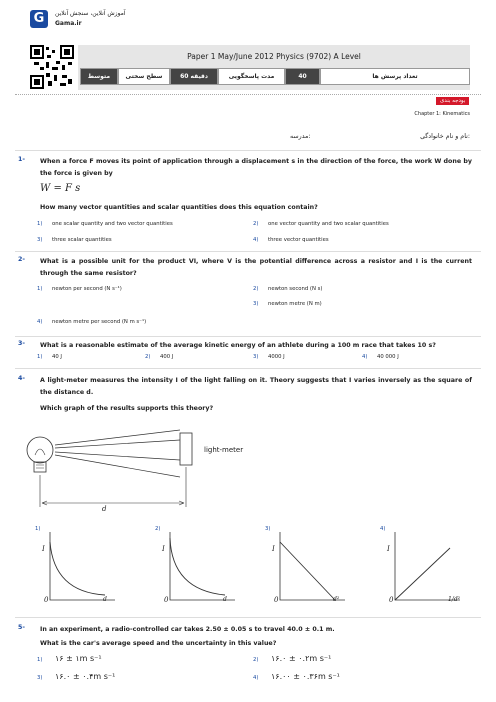  What do you see at coordinates (395, 76) in the screenshot?
I see `info-label: تعداد پرسش ها` at bounding box center [395, 76].